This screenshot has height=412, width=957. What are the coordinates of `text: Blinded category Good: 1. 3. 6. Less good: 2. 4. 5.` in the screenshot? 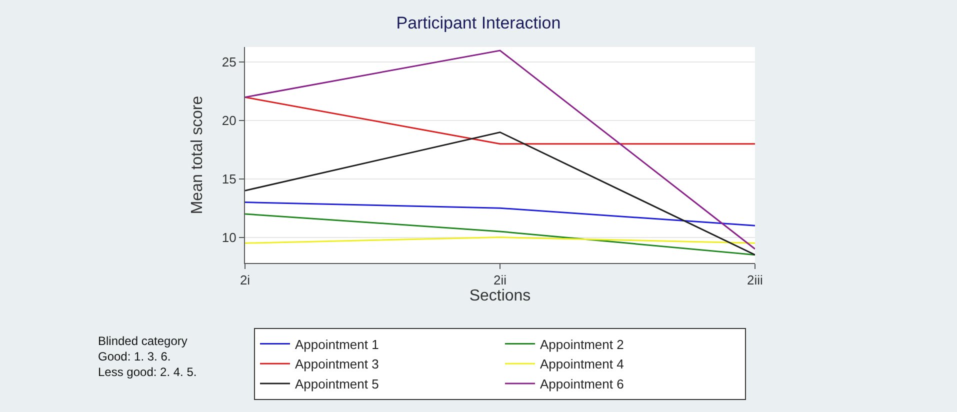 It's located at (147, 357).